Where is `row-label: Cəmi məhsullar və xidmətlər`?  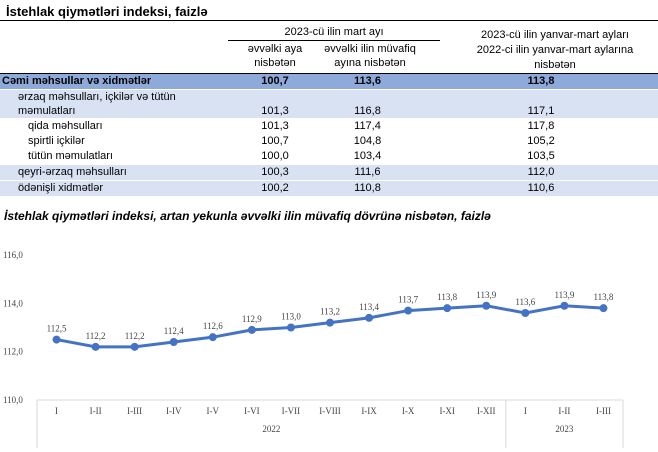 row-label: Cəmi məhsullar və xidmətlər is located at coordinates (77, 81).